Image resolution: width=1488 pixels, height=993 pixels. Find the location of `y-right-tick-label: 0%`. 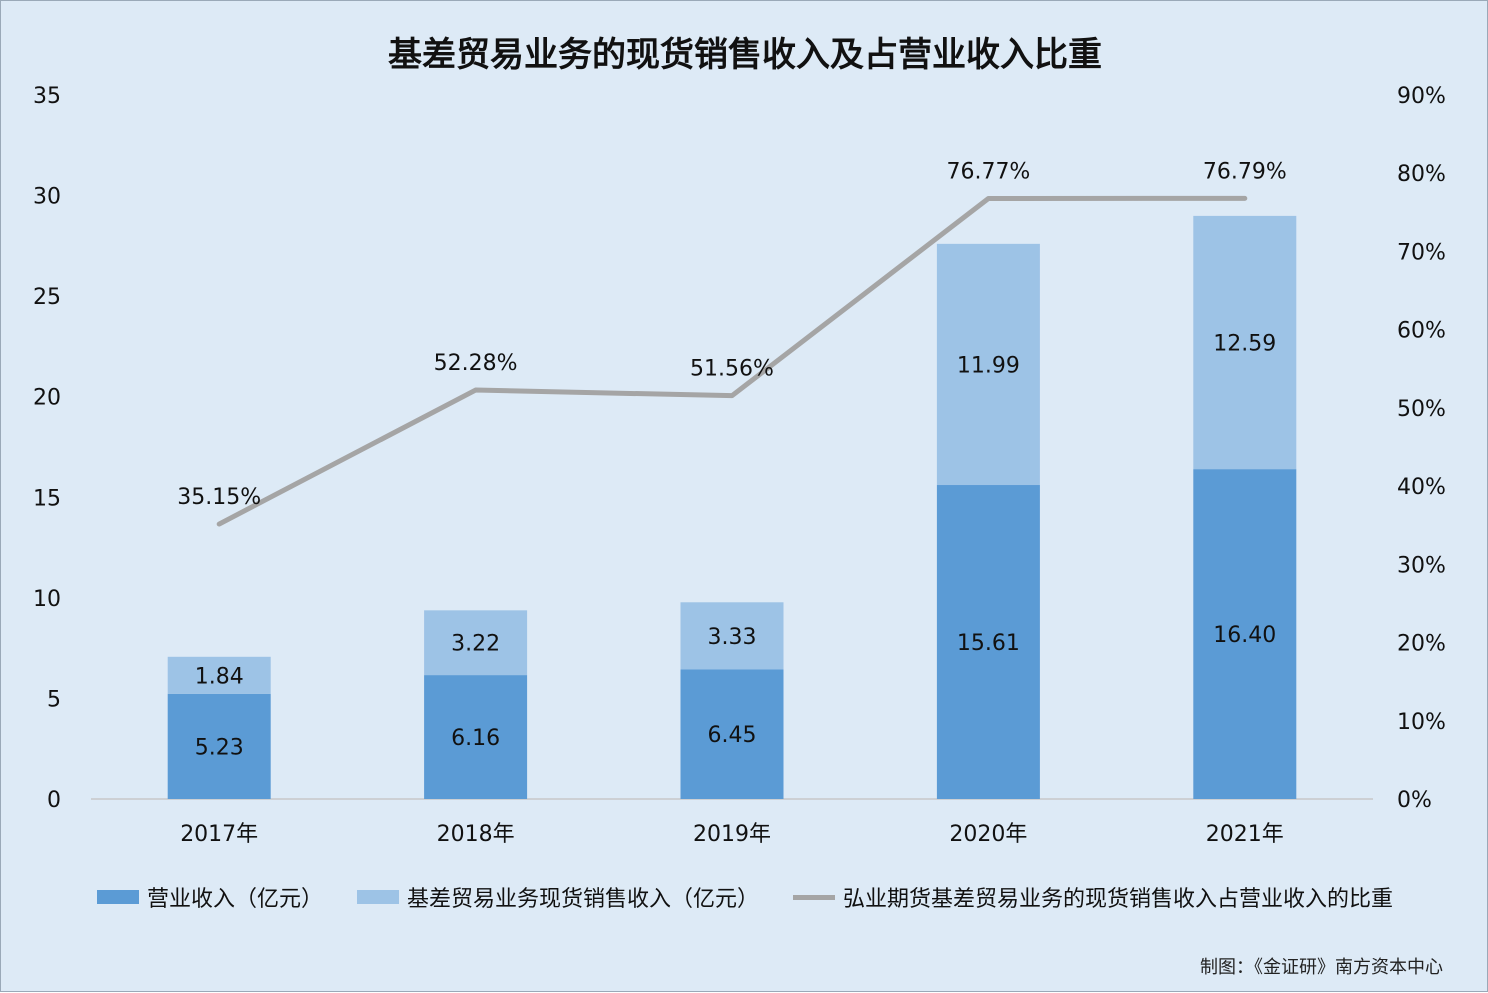

y-right-tick-label: 0% is located at coordinates (1414, 800).